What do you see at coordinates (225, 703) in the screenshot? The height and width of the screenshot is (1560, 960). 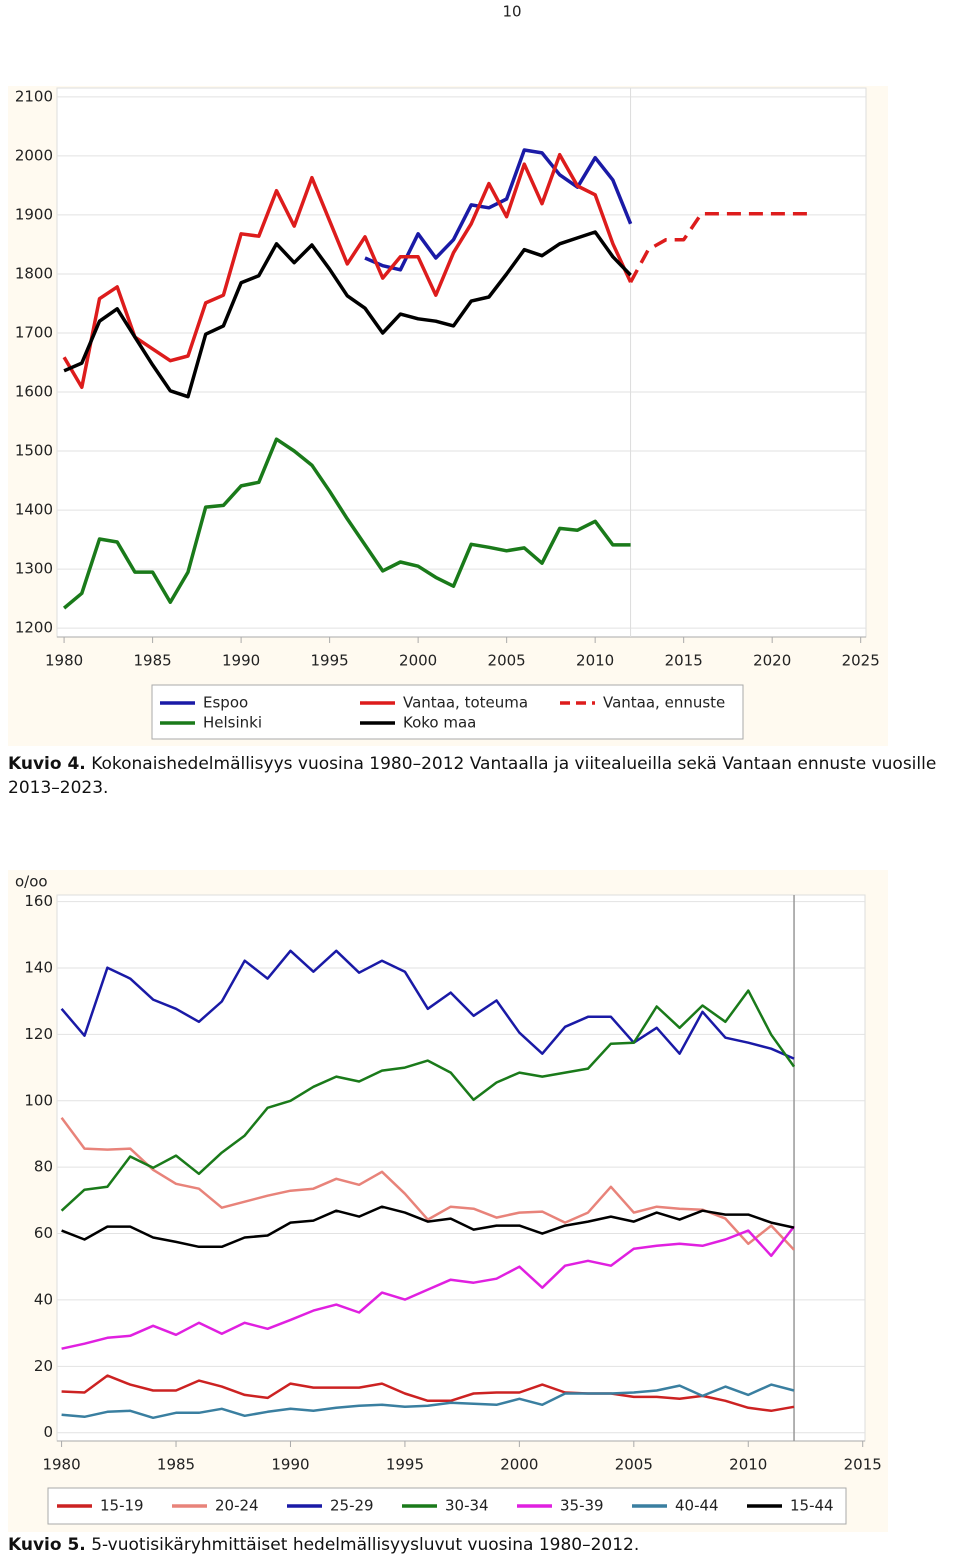 I see `legend-label: Espoo` at bounding box center [225, 703].